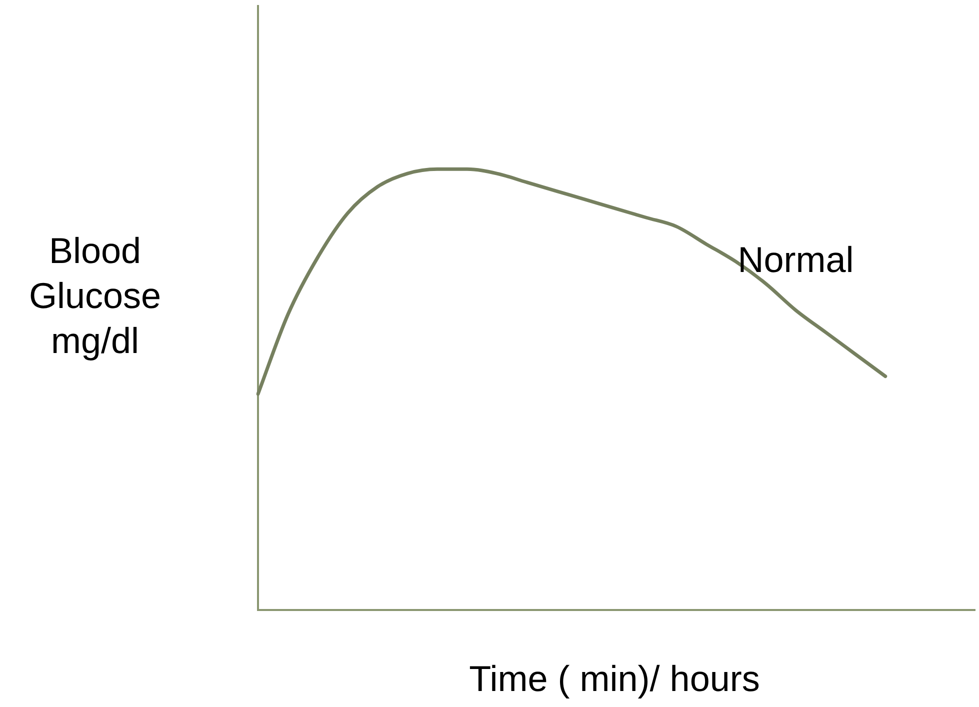 This screenshot has width=979, height=707. What do you see at coordinates (614, 679) in the screenshot?
I see `x-axis-title: Time ( min)/ hours` at bounding box center [614, 679].